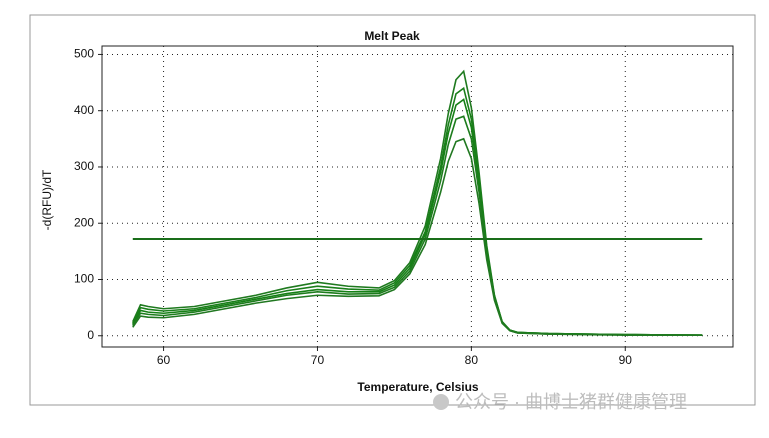  What do you see at coordinates (441, 402) in the screenshot?
I see `watermark-icon` at bounding box center [441, 402].